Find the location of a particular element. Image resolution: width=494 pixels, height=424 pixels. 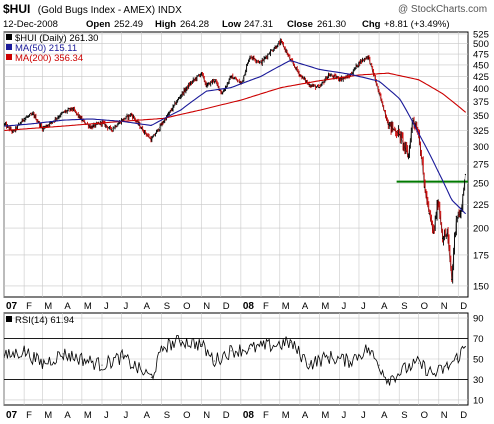

chg-label: Chg is located at coordinates (371, 24).